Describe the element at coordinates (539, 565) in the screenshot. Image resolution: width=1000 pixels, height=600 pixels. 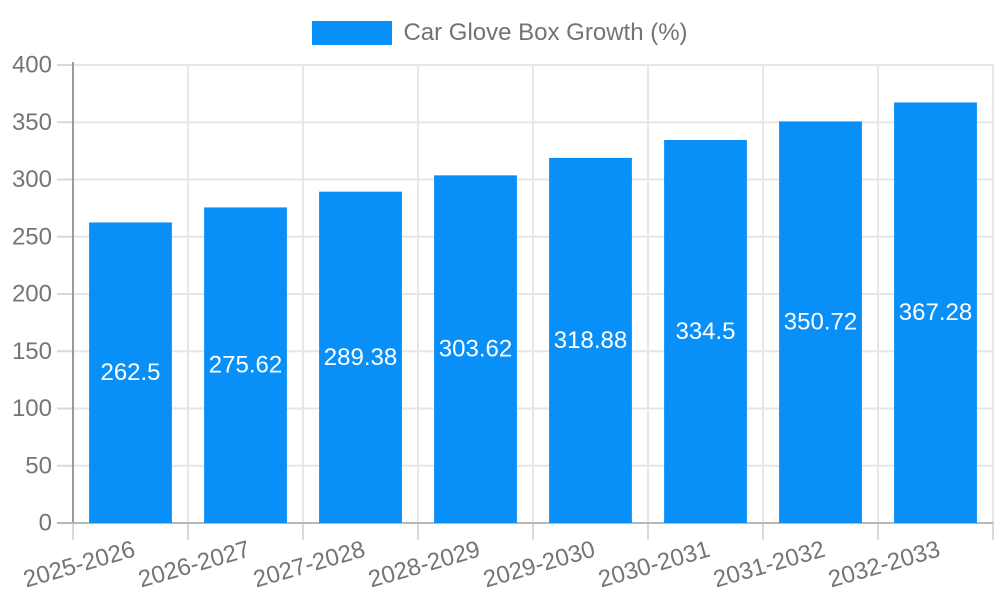
I see `x-tick-label: 2029-2030` at that location.